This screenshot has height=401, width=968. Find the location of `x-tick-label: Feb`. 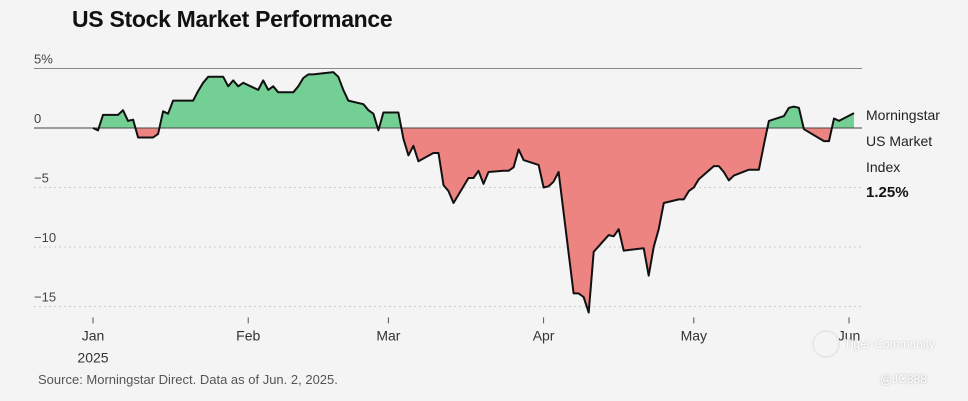

x-tick-label: Feb is located at coordinates (248, 335).